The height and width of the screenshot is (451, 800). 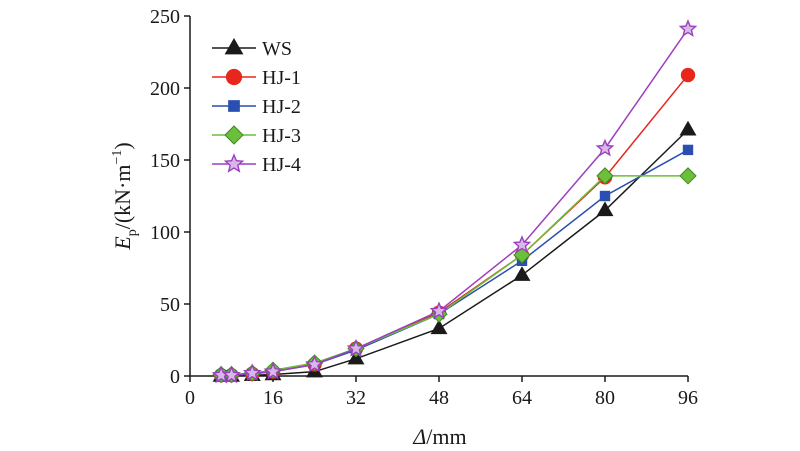 I want to click on legend: WS HJ-1 HJ-2 HJ-3 HJ-4, so click(x=256, y=106).